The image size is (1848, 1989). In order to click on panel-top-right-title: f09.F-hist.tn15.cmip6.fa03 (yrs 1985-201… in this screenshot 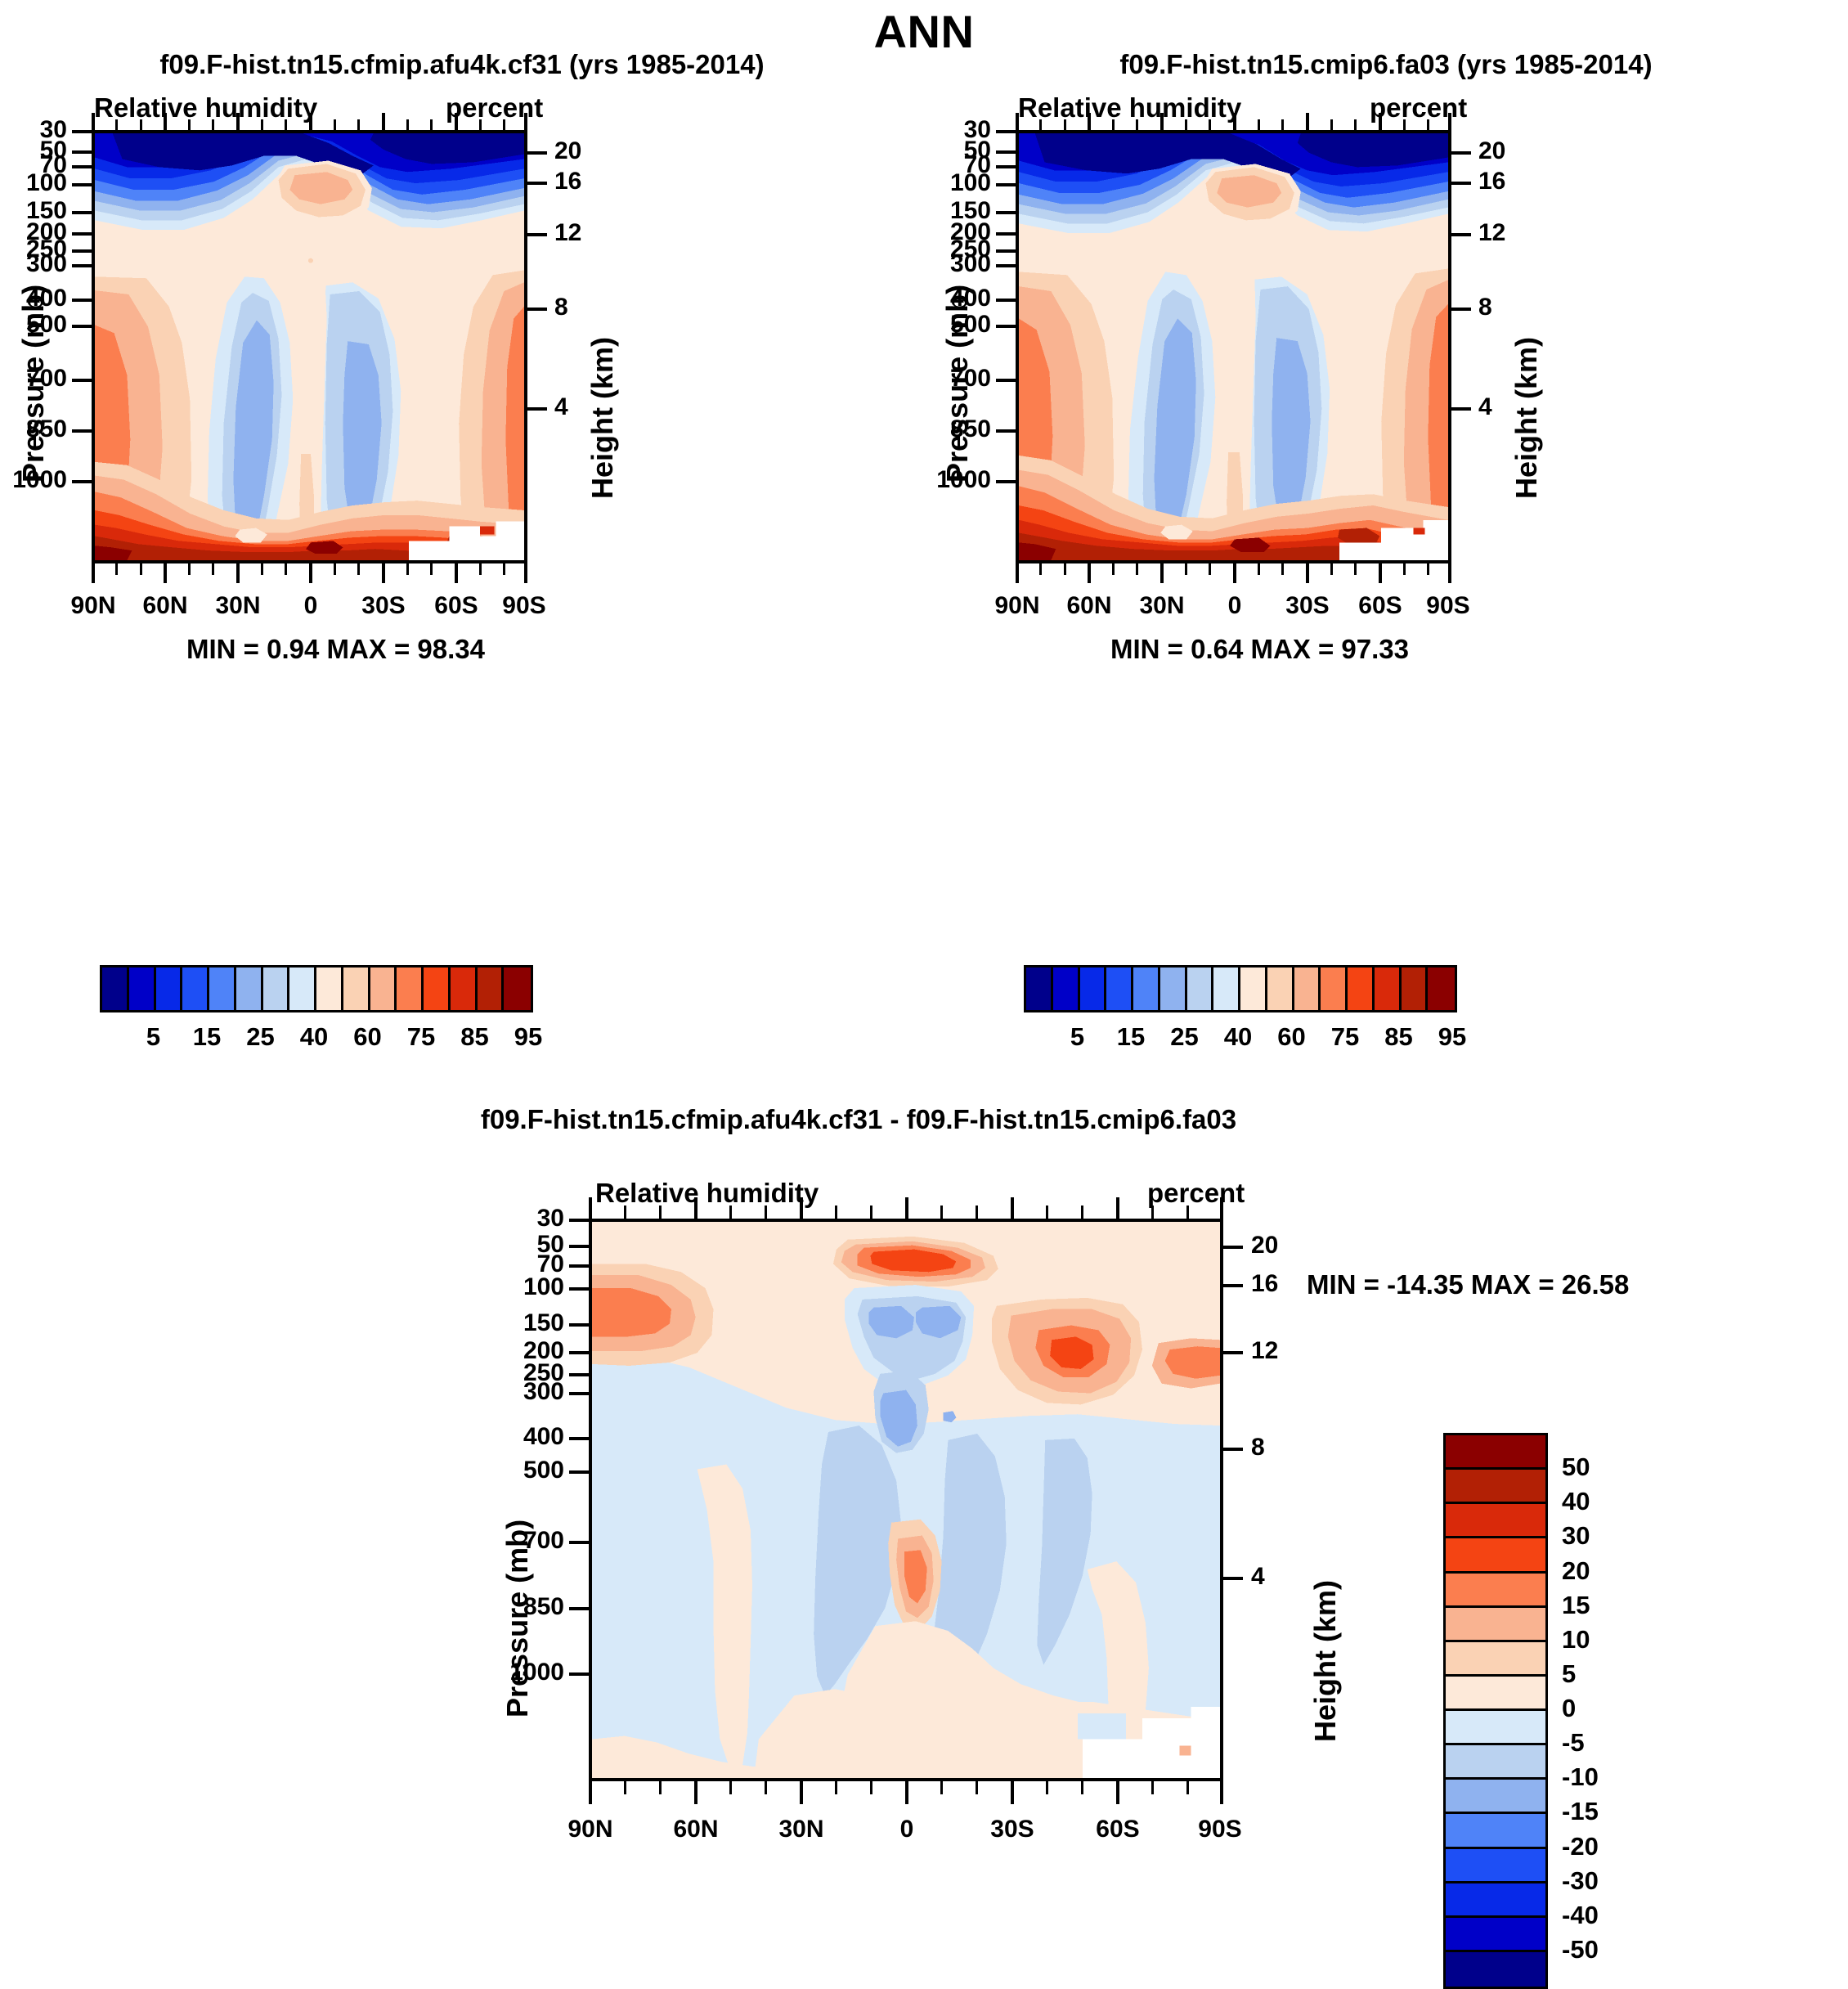, I will do `click(1386, 64)`.